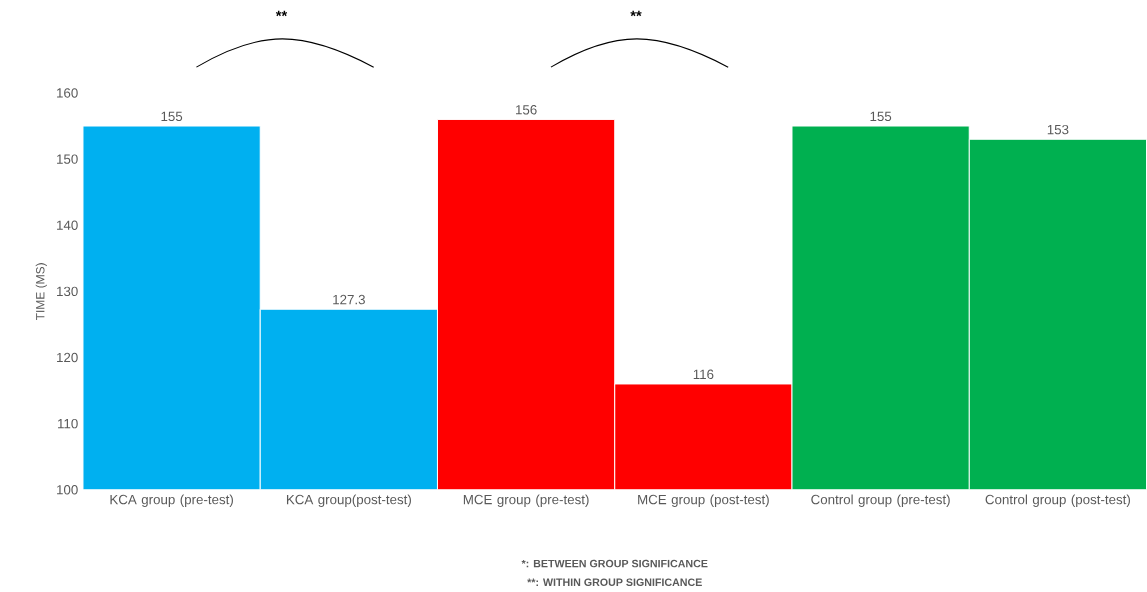 Image resolution: width=1147 pixels, height=592 pixels. Describe the element at coordinates (348, 501) in the screenshot. I see `x-tick-label: KCA group(post-test)` at that location.